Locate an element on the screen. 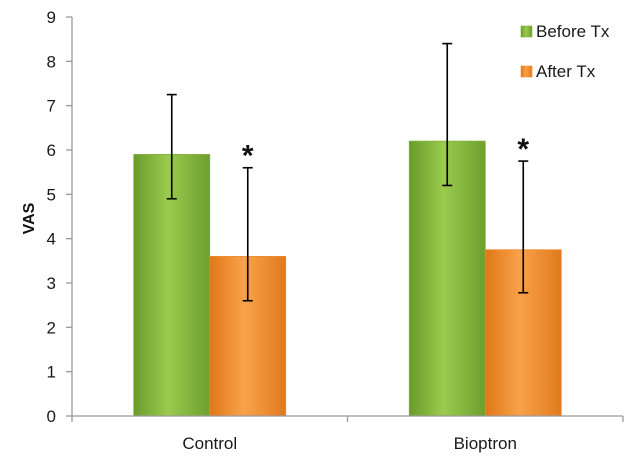 This screenshot has height=456, width=633. x-axis-ticks: Control Bioptron is located at coordinates (347, 434).